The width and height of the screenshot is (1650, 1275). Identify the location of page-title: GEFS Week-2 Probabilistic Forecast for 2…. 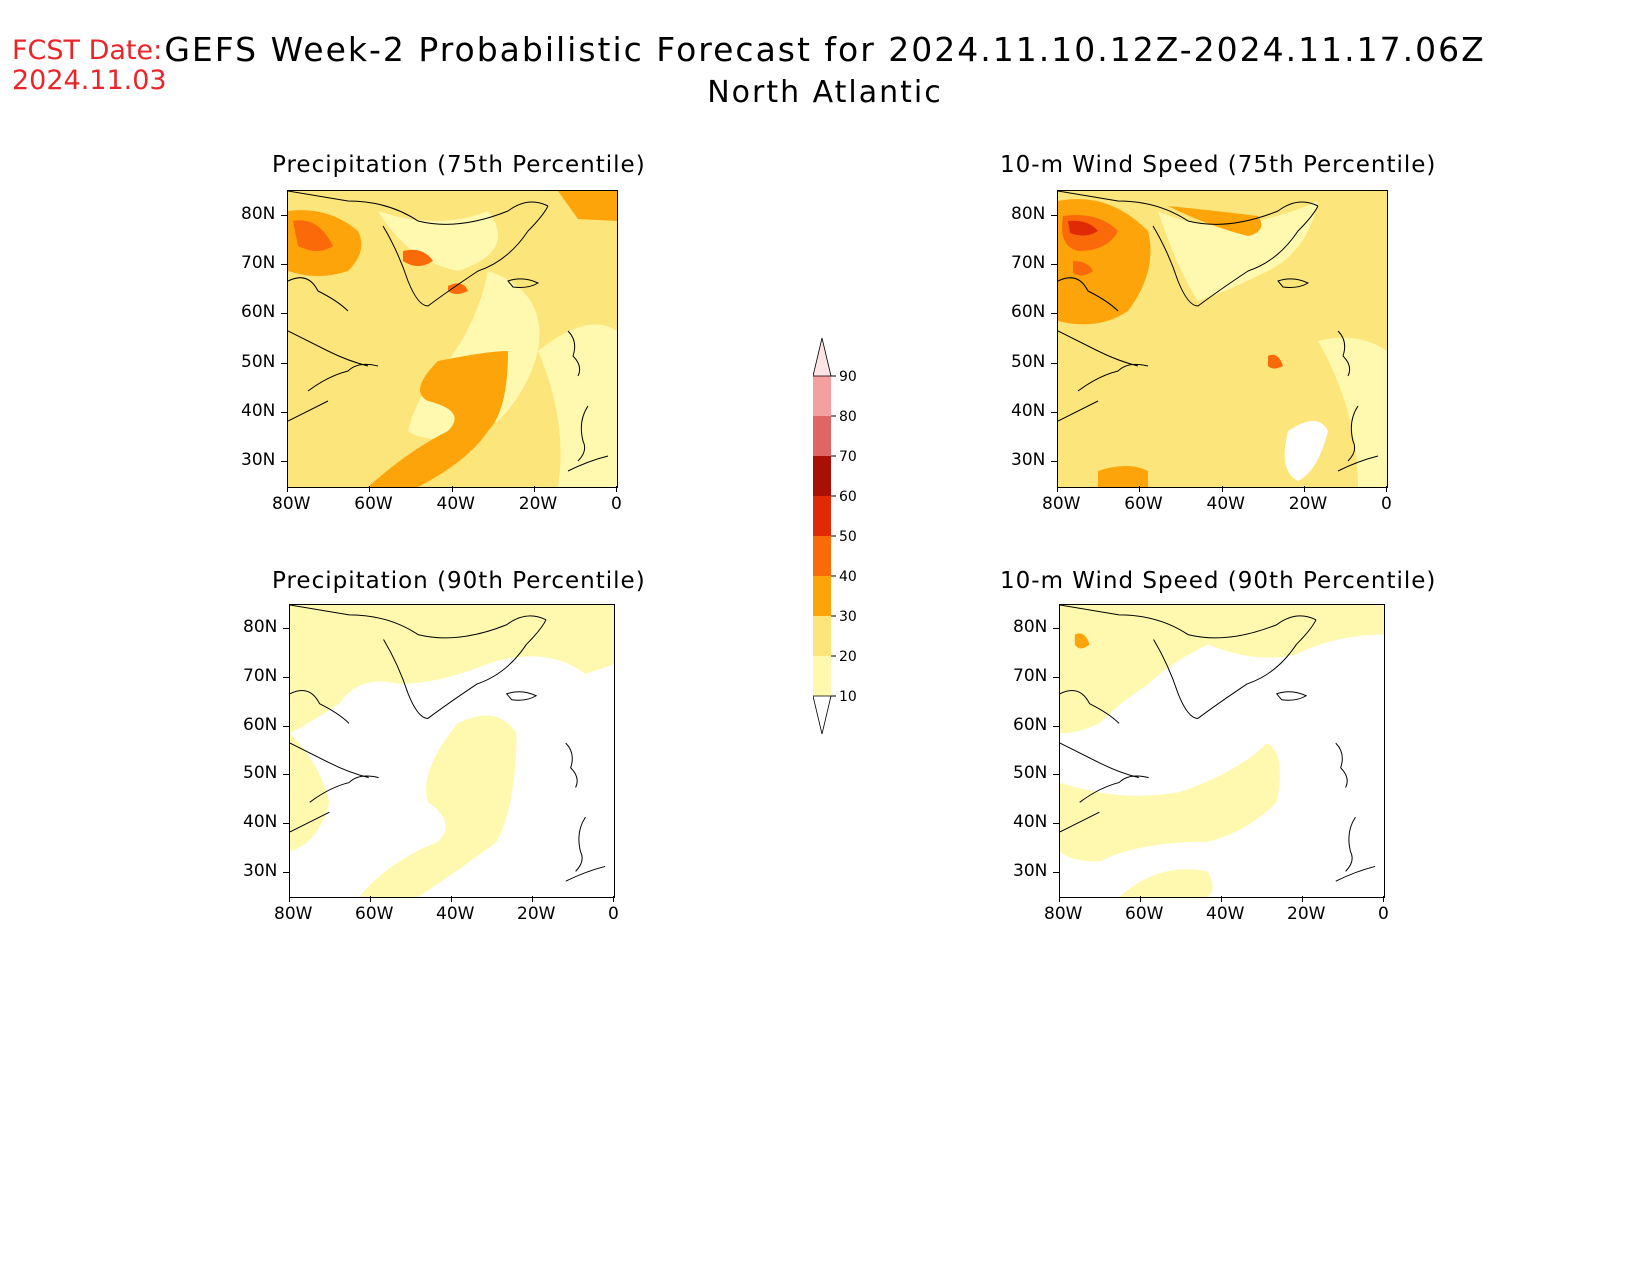
(825, 70).